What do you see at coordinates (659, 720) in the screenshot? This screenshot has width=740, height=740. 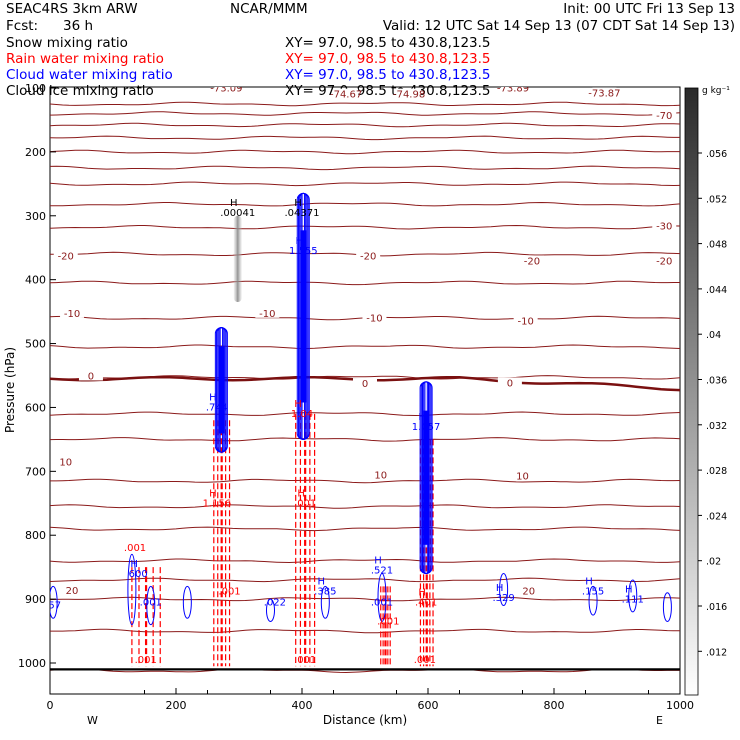 I see `direction-east: E` at bounding box center [659, 720].